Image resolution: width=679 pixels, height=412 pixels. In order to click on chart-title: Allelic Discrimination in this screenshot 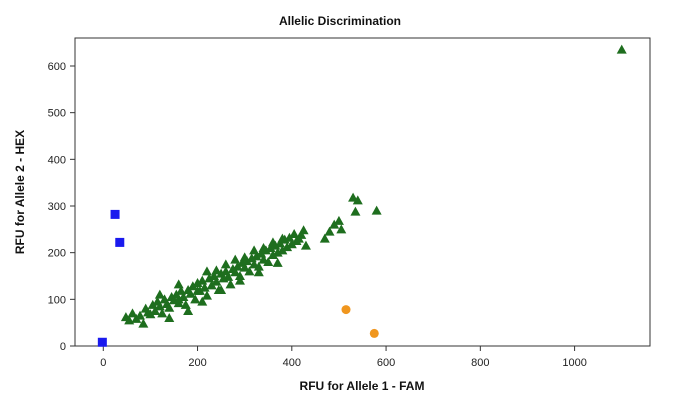, I will do `click(340, 21)`.